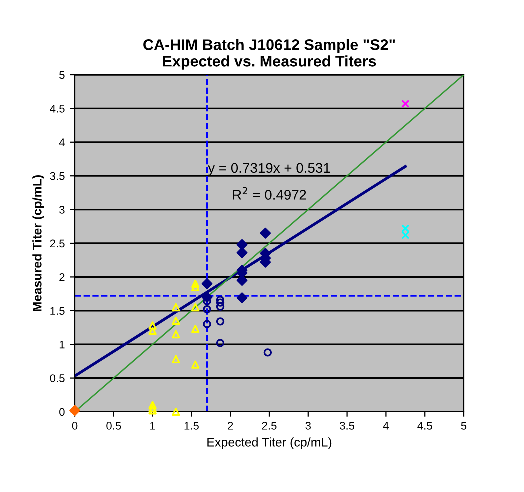  Describe the element at coordinates (114, 426) in the screenshot. I see `x-tick-label: 0.5` at that location.